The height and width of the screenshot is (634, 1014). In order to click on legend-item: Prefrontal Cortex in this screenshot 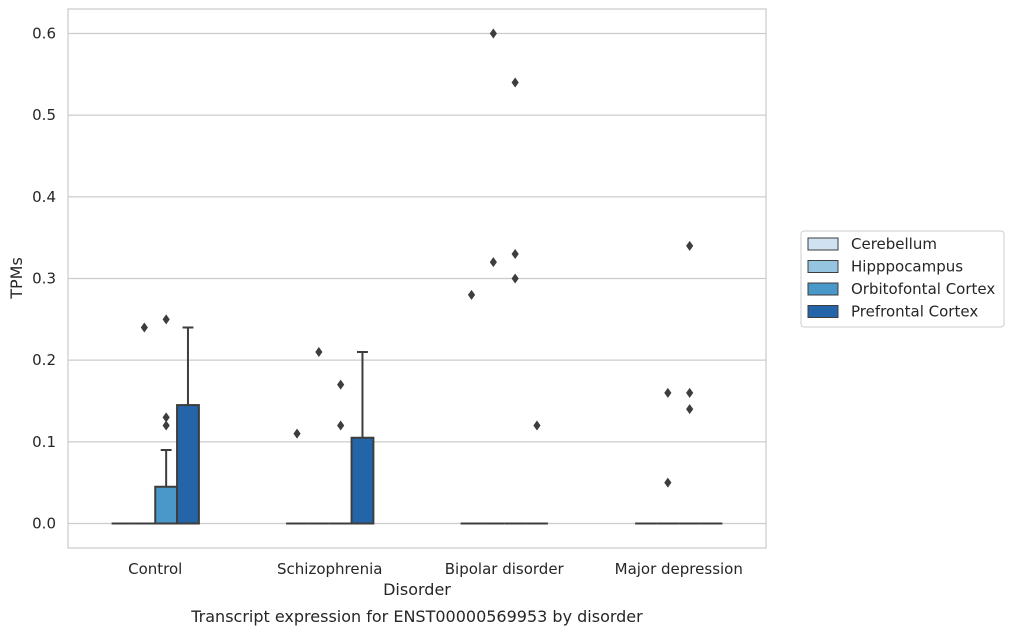, I will do `click(892, 312)`.